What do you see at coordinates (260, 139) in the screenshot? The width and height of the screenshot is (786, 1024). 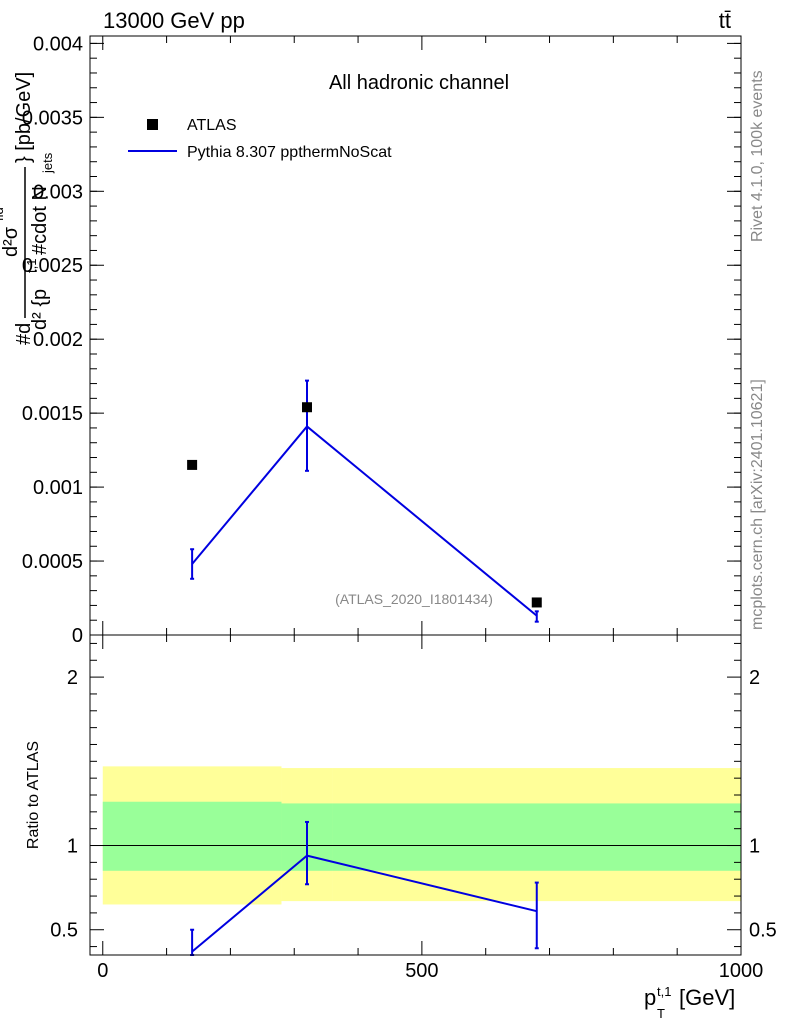 I see `legend: ATLAS Pythia 8.307 ppthermNoScat` at bounding box center [260, 139].